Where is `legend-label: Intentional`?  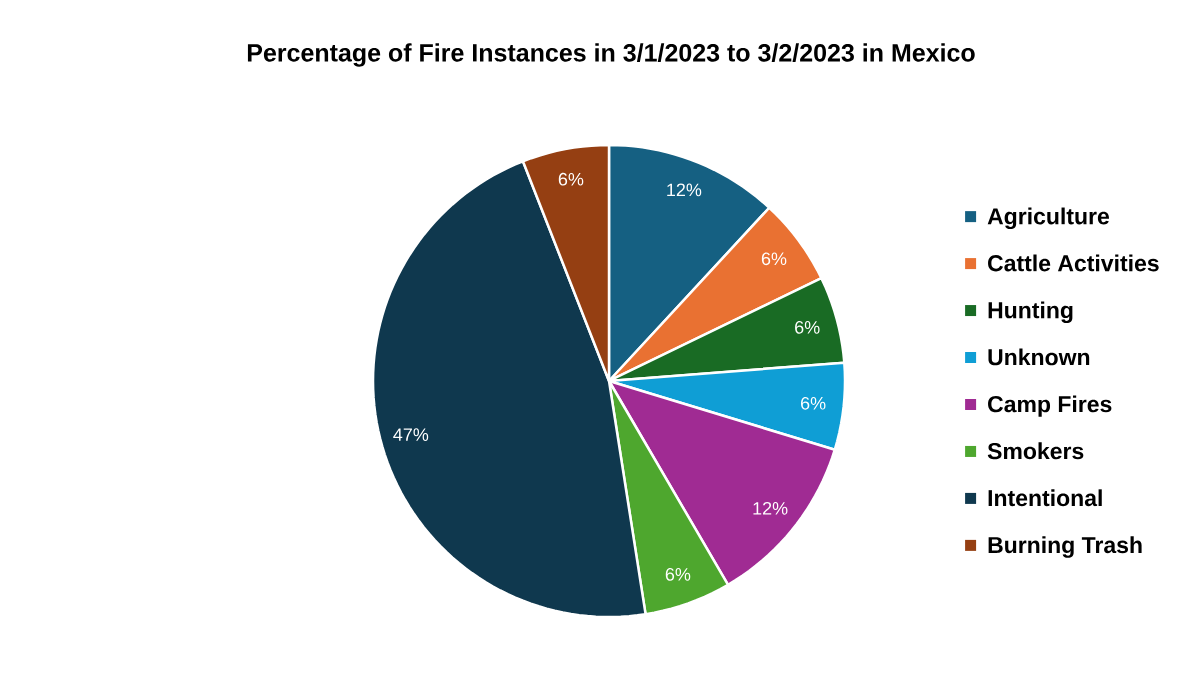 legend-label: Intentional is located at coordinates (1045, 498).